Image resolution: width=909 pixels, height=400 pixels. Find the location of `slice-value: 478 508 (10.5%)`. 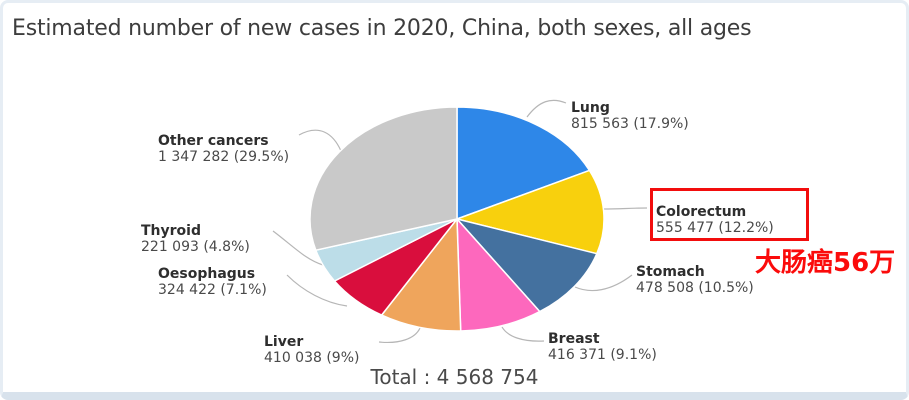

slice-value: 478 508 (10.5%) is located at coordinates (695, 288).